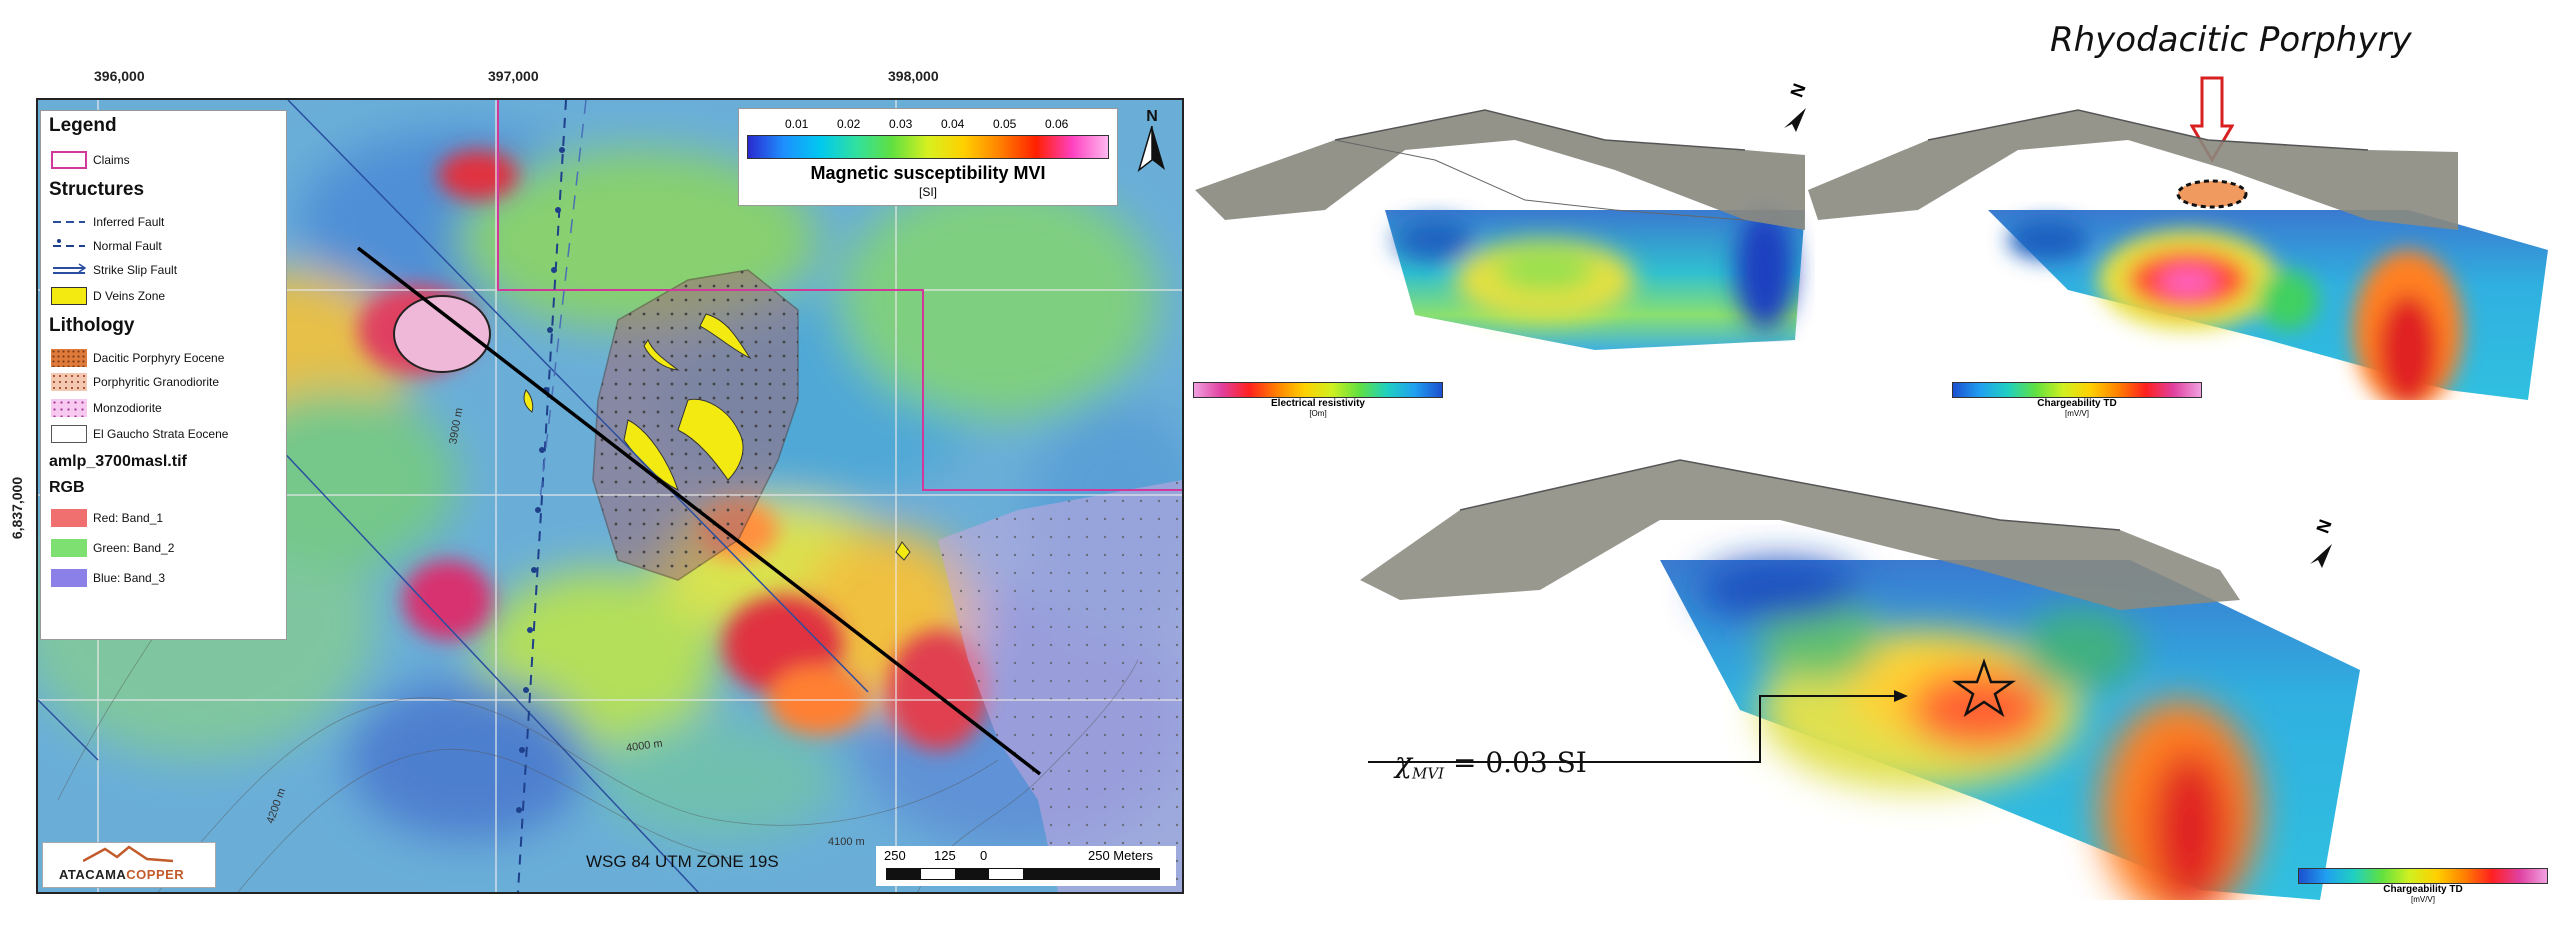  I want to click on magnetic-high-circle, so click(442, 334).